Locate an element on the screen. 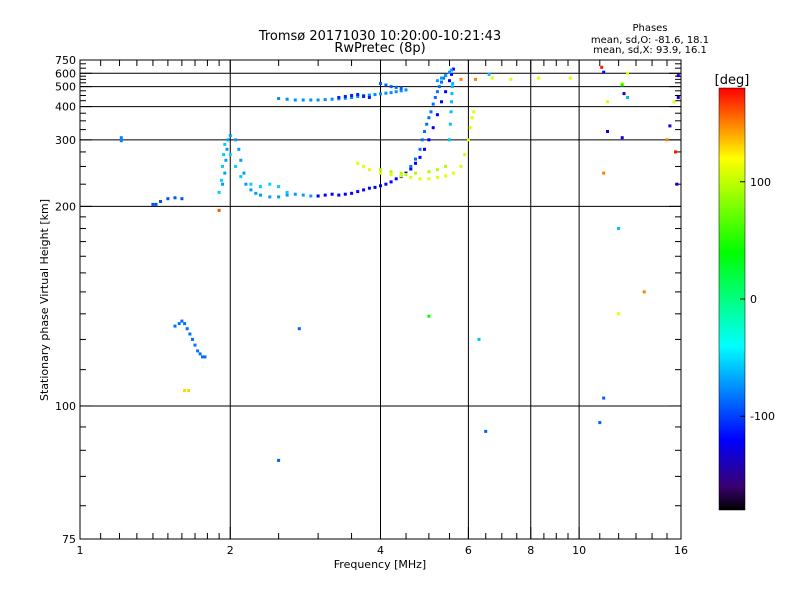 Image resolution: width=800 pixels, height=600 pixels. y-tick-label: 300 is located at coordinates (65, 140).